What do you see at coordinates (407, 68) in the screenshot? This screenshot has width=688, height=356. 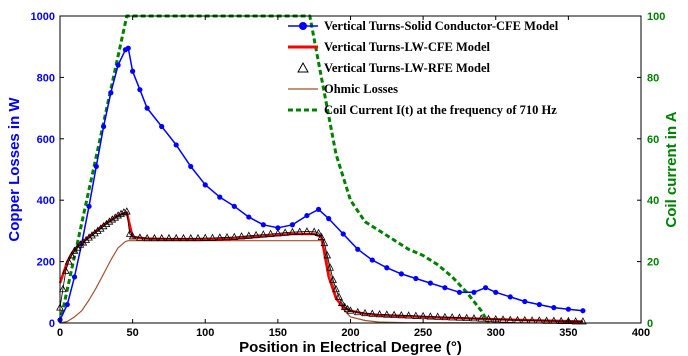 I see `legend-label: Vertical Turns-LW-RFE Model` at bounding box center [407, 68].